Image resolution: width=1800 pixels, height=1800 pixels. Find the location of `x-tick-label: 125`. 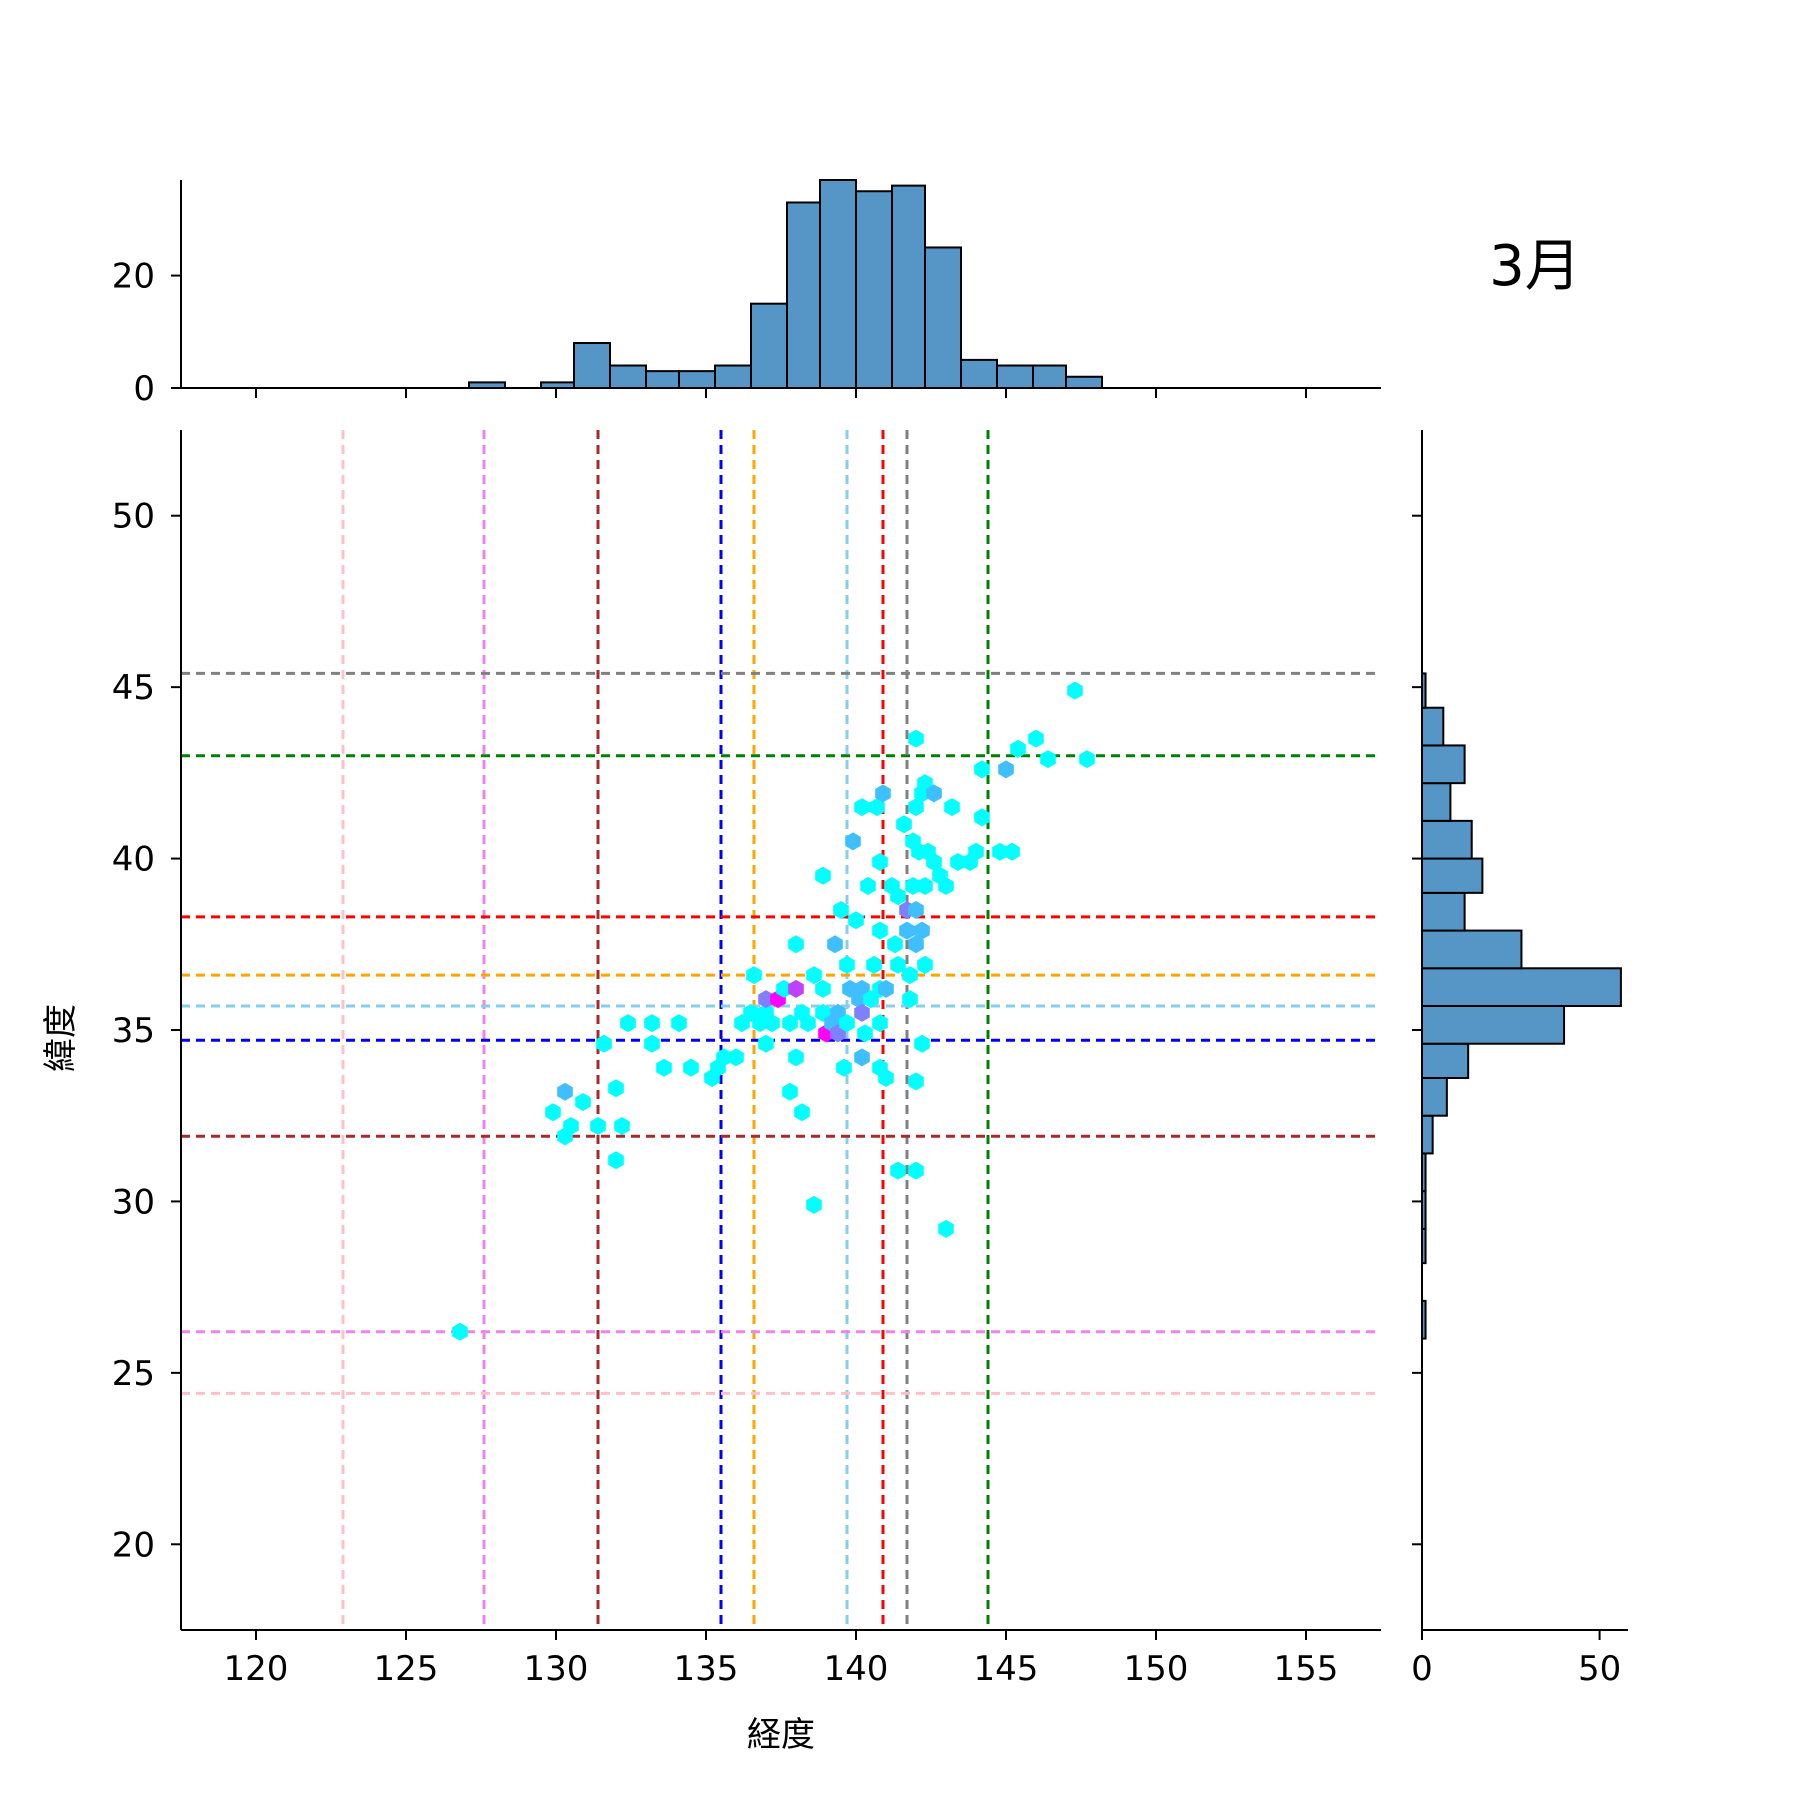

x-tick-label: 125 is located at coordinates (406, 1669).